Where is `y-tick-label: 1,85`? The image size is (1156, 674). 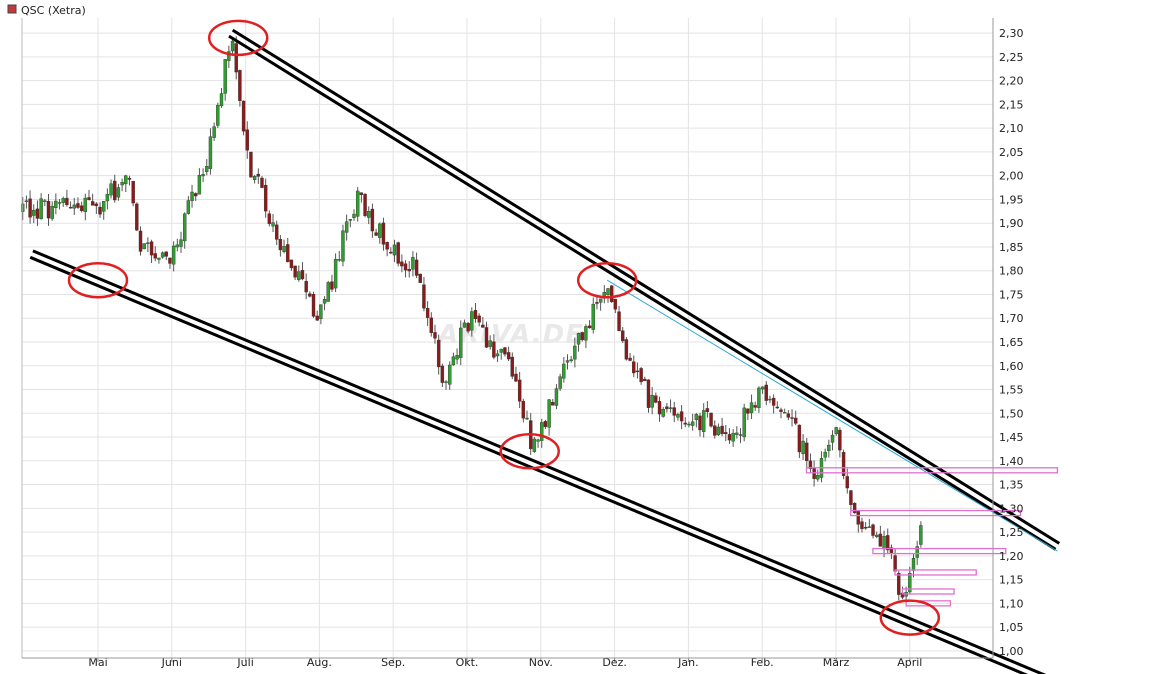
y-tick-label: 1,85 is located at coordinates (1011, 247).